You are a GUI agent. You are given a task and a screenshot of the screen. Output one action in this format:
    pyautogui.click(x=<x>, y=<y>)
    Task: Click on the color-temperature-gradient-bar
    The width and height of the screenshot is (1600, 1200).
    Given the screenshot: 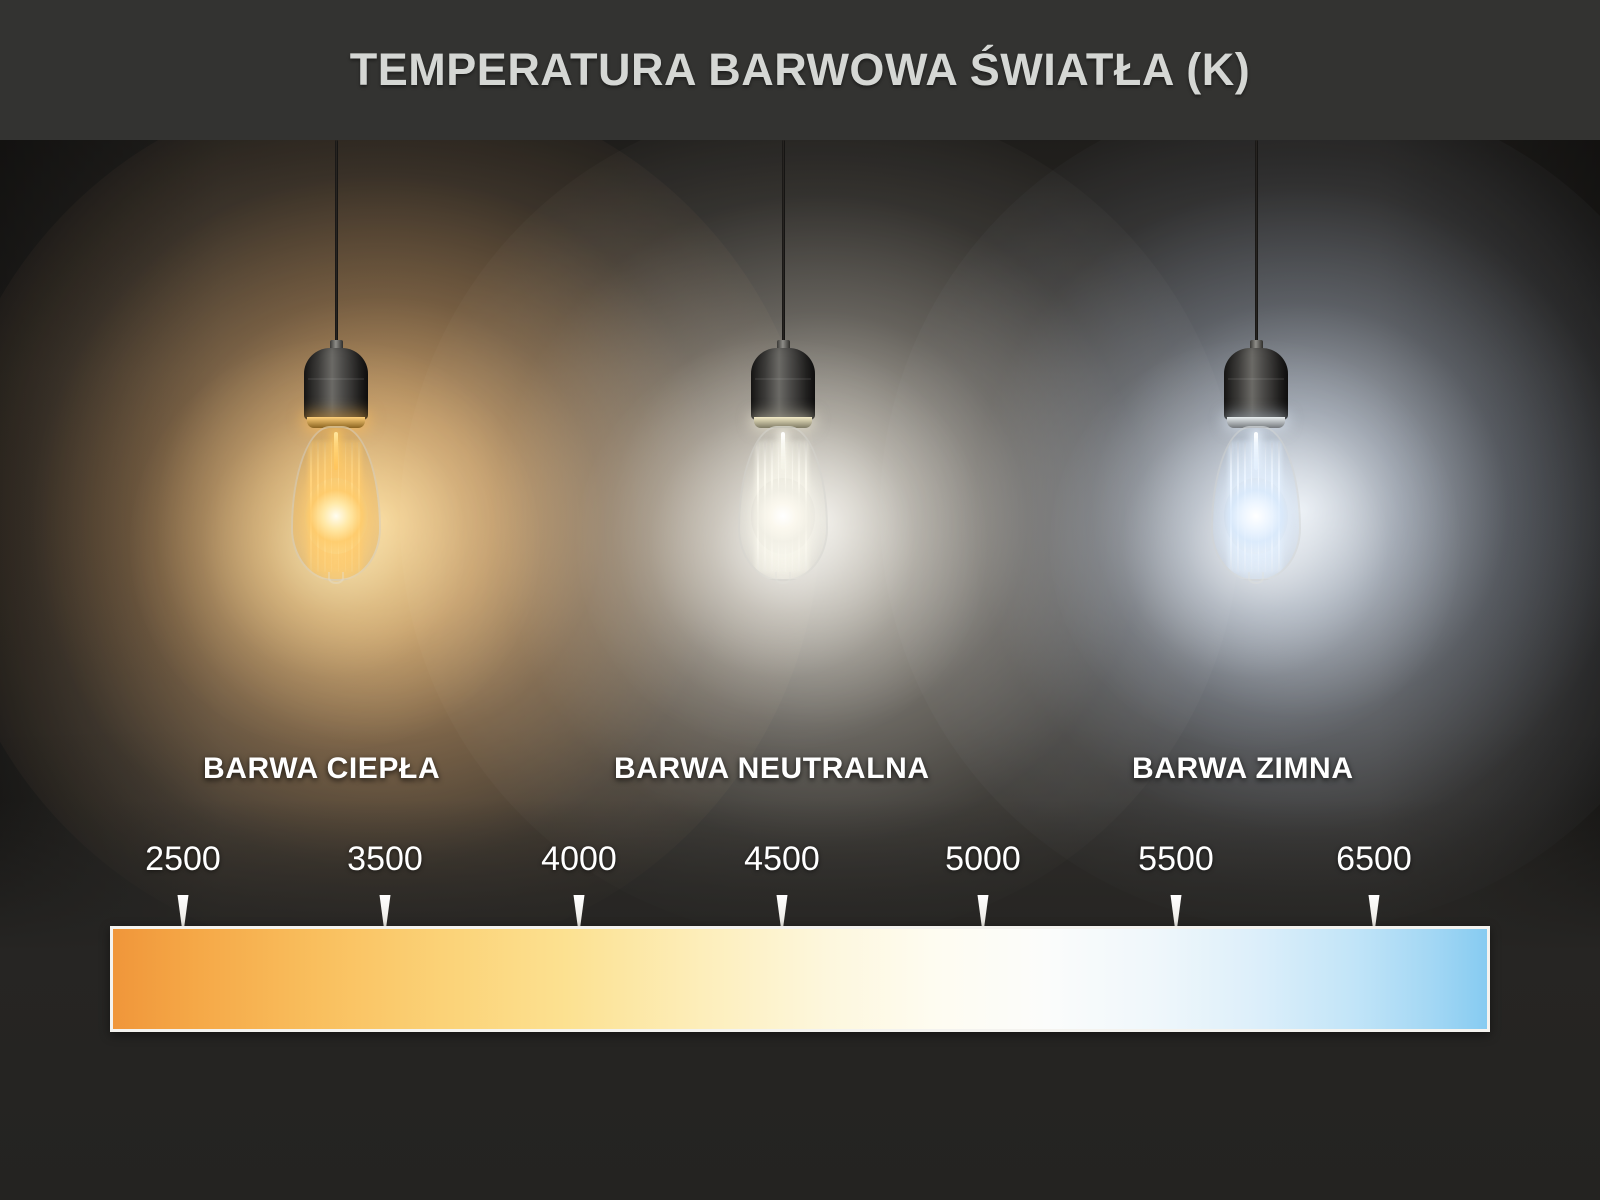 What is the action you would take?
    pyautogui.click(x=800, y=979)
    